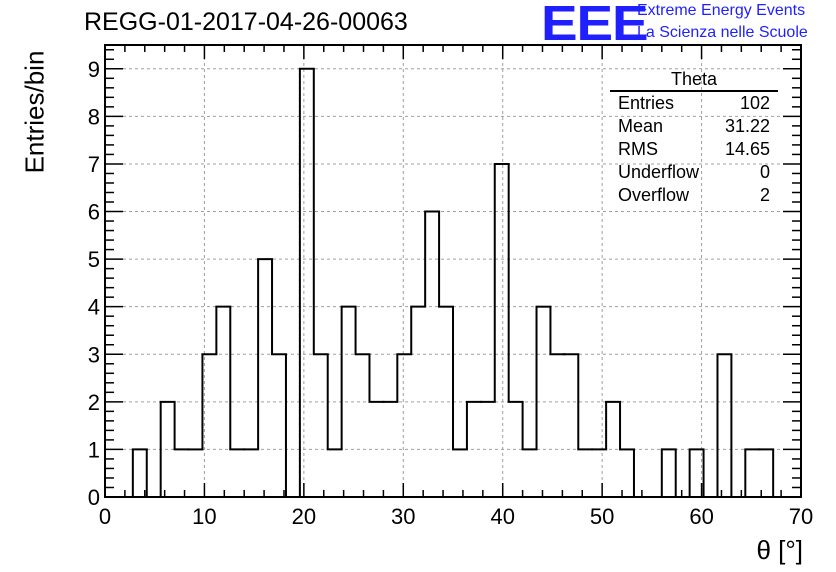 This screenshot has width=836, height=572. I want to click on x-tick-label: 0, so click(105, 516).